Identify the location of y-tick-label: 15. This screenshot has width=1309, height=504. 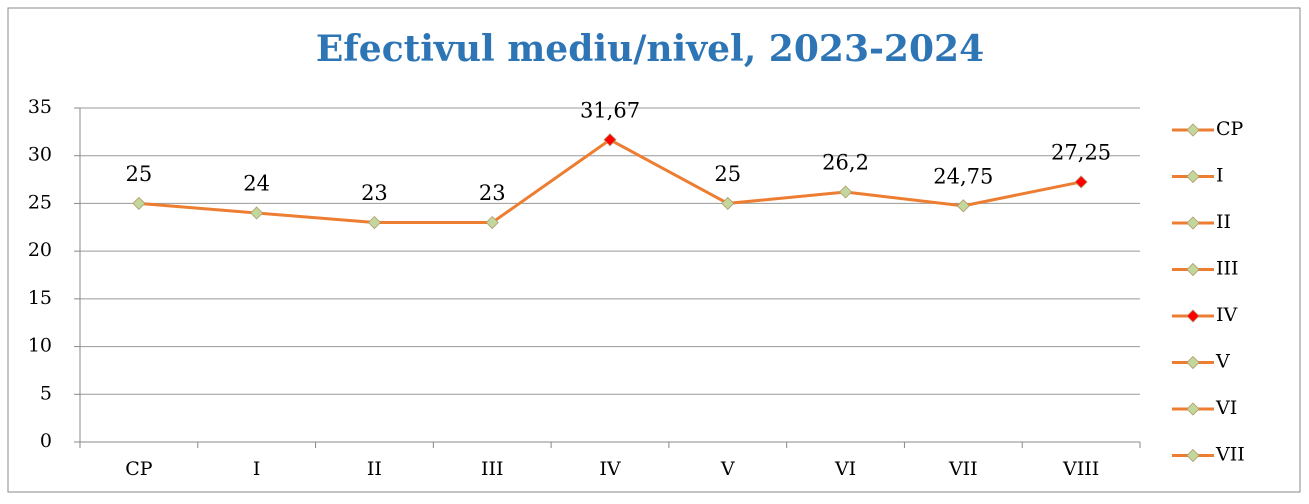
(40, 298).